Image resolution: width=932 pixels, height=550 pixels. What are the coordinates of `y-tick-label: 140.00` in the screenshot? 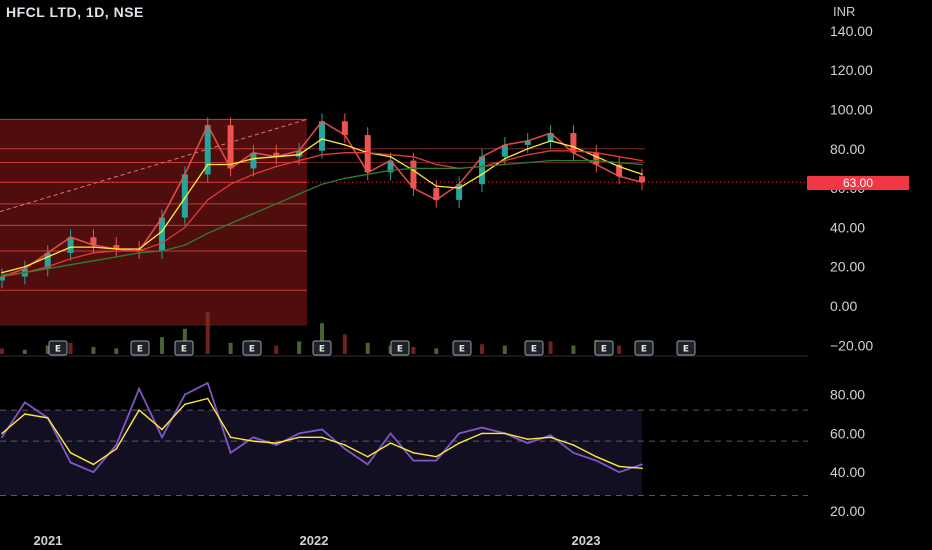 It's located at (851, 31).